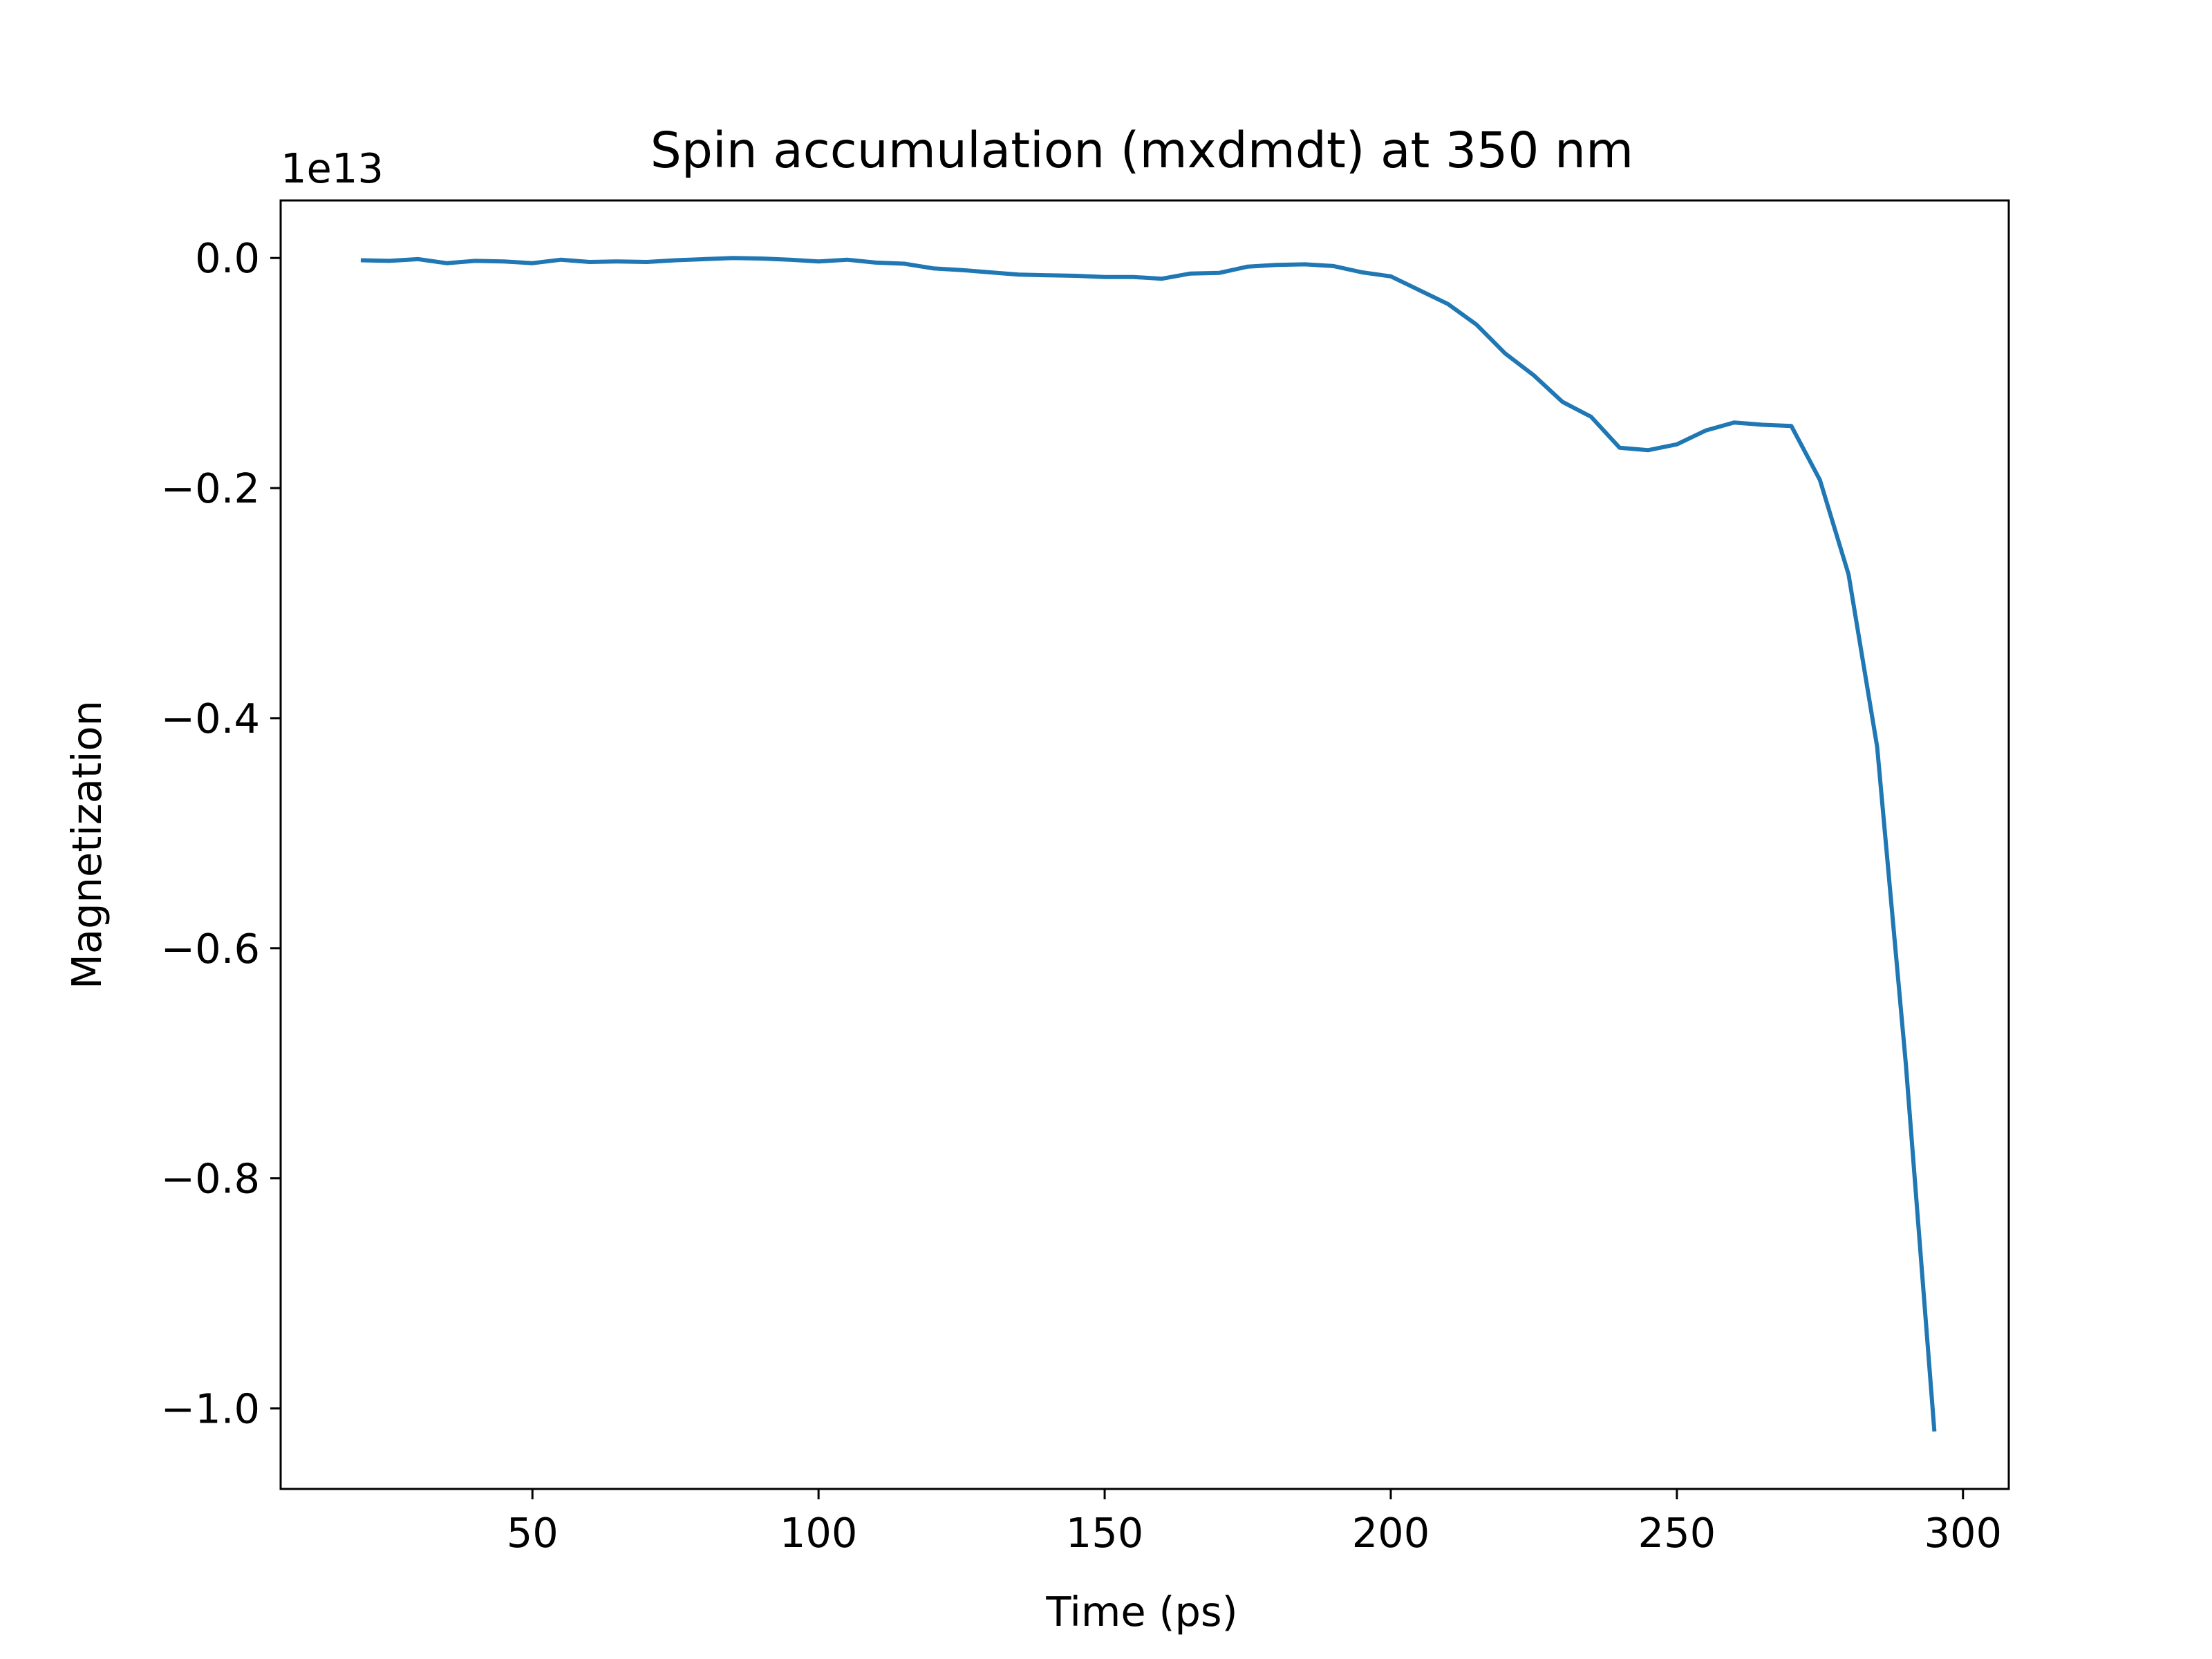  Describe the element at coordinates (819, 1533) in the screenshot. I see `x-tick-label: 100` at that location.